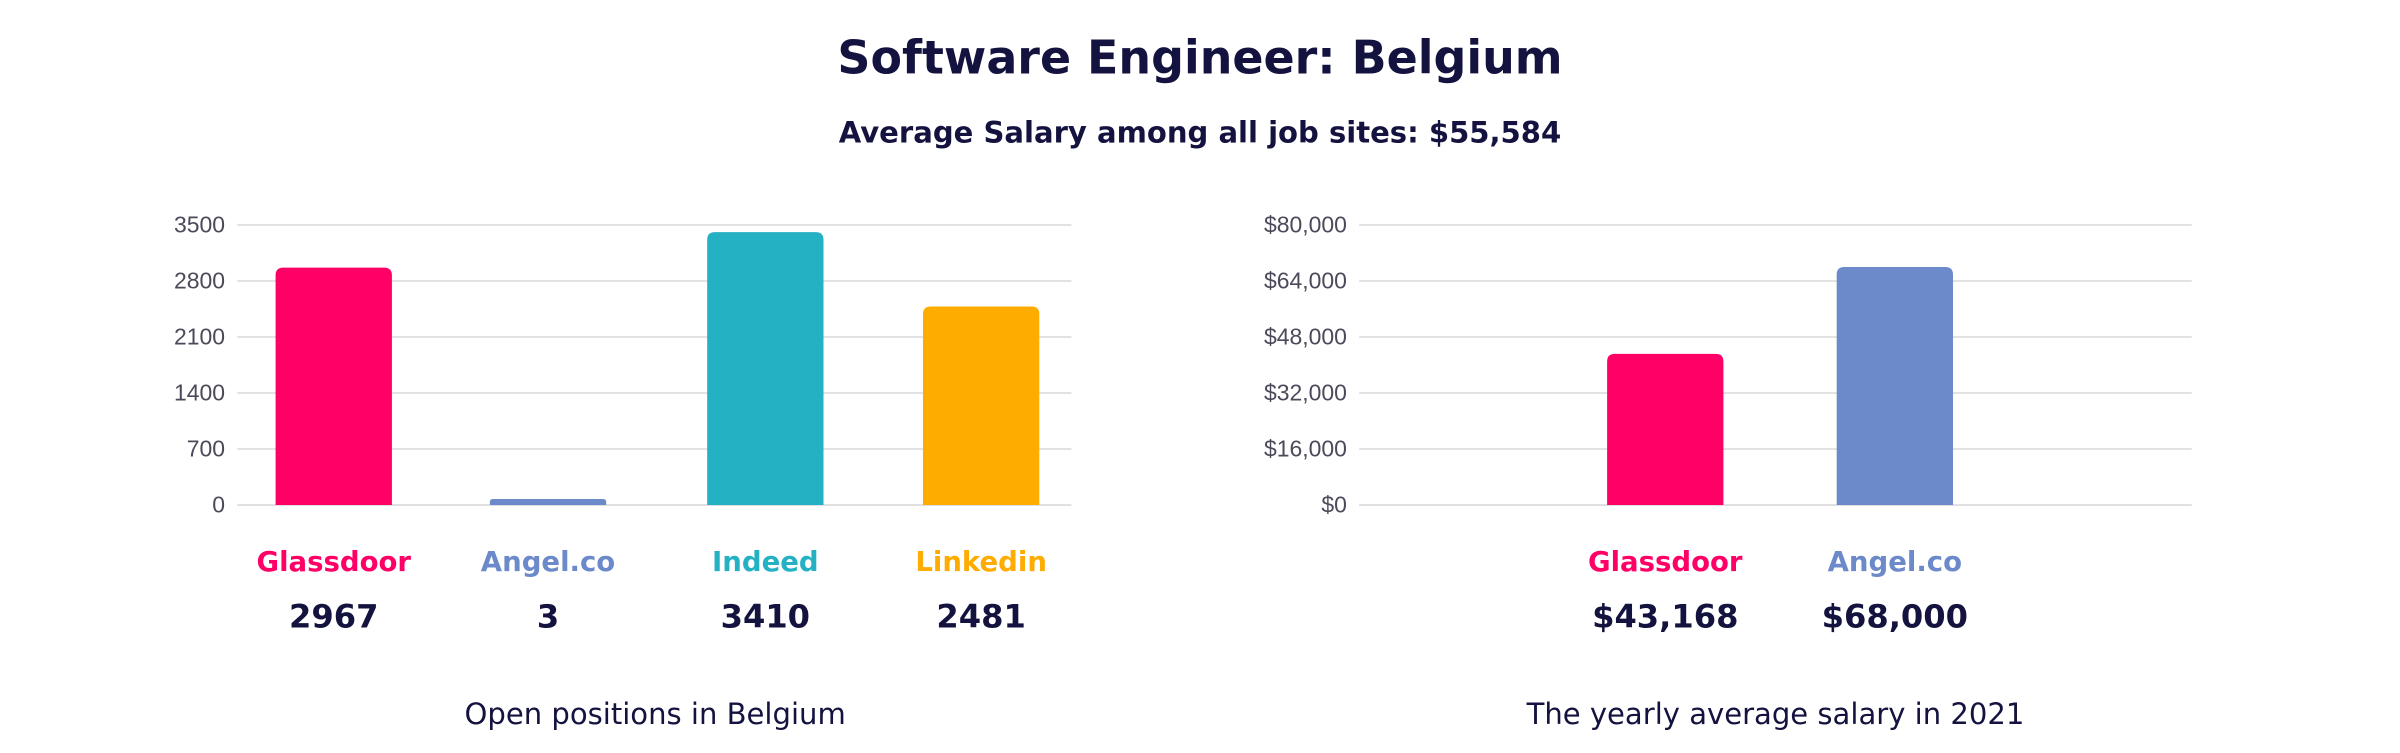 The height and width of the screenshot is (753, 2400). What do you see at coordinates (1199, 57) in the screenshot?
I see `page-title: Software Engineer: Belgium` at bounding box center [1199, 57].